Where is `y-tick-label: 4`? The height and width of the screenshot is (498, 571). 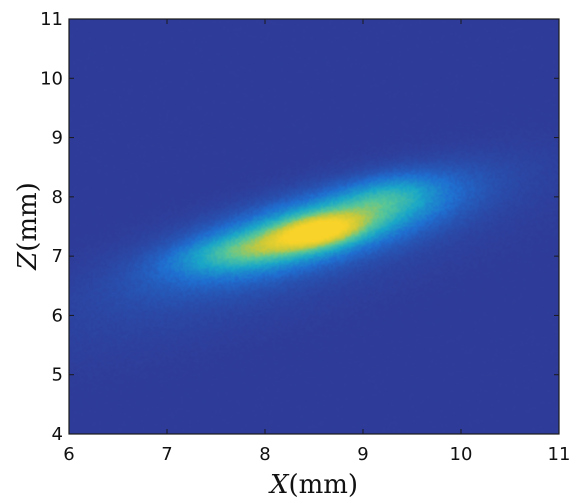
y-tick-label: 4 is located at coordinates (57, 434).